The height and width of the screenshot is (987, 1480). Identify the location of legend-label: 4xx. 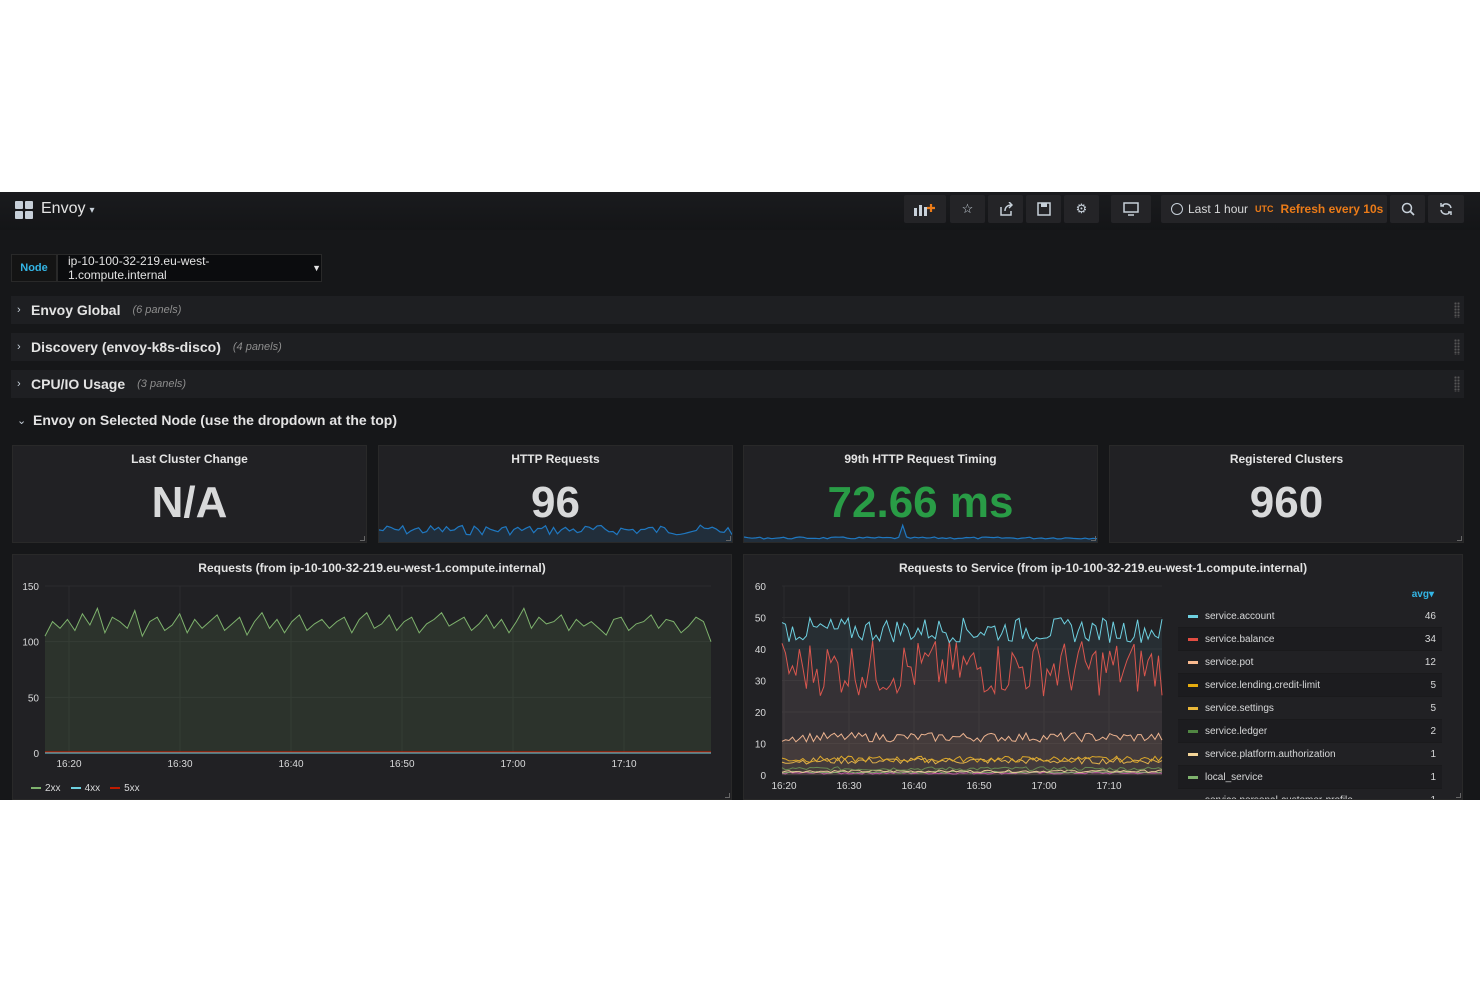
(92, 788).